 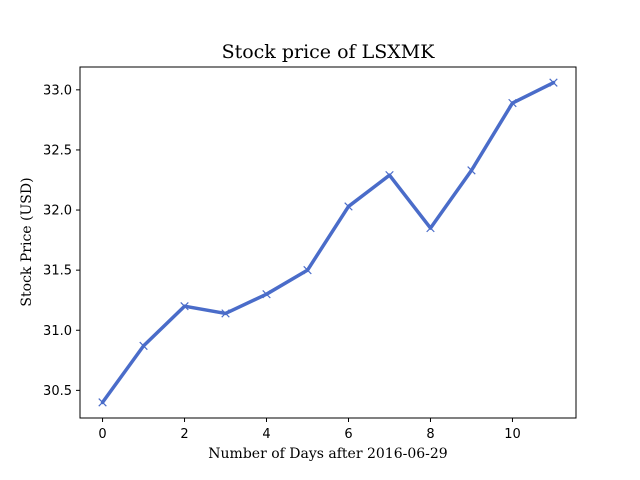 I want to click on x-tick-label: 6, so click(x=348, y=434).